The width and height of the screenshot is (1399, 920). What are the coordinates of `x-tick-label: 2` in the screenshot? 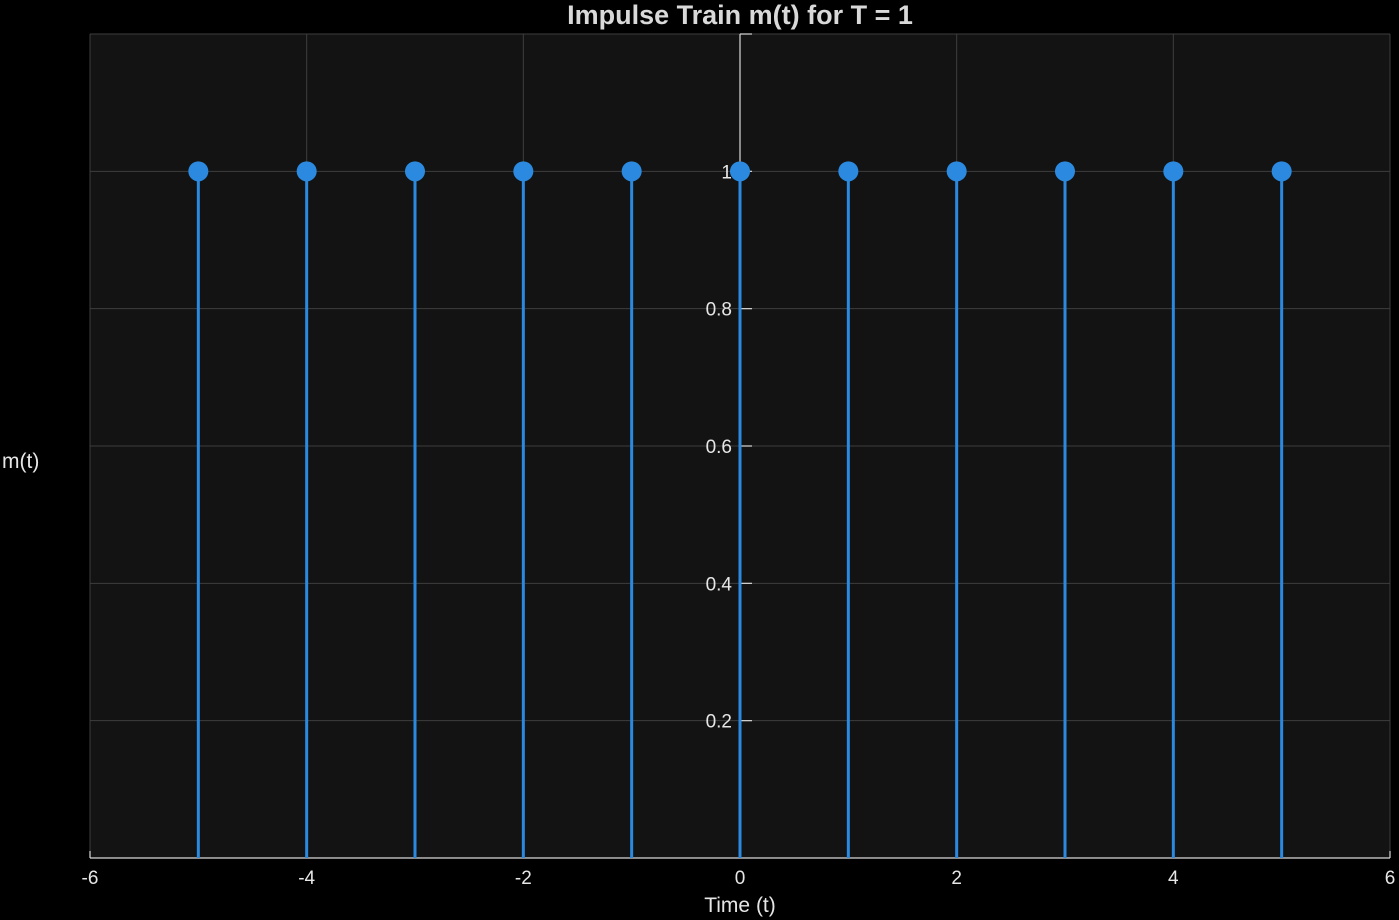 It's located at (956, 878).